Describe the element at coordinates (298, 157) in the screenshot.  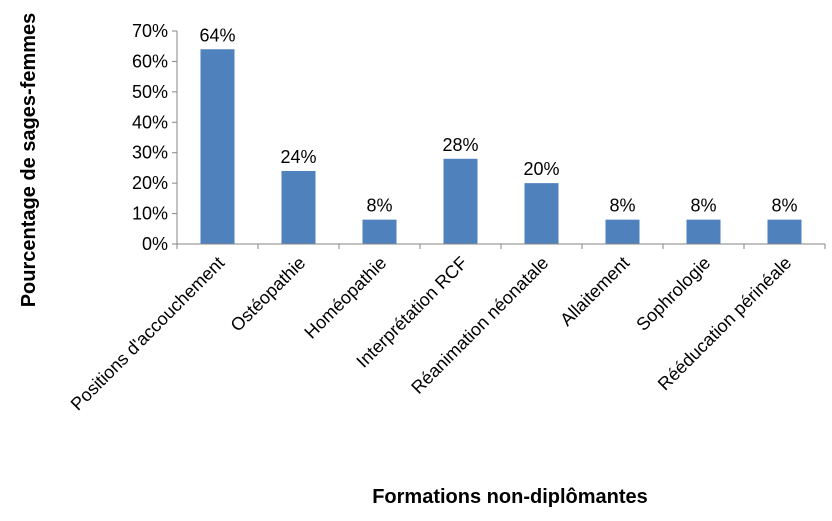
I see `data-label: 24%` at that location.